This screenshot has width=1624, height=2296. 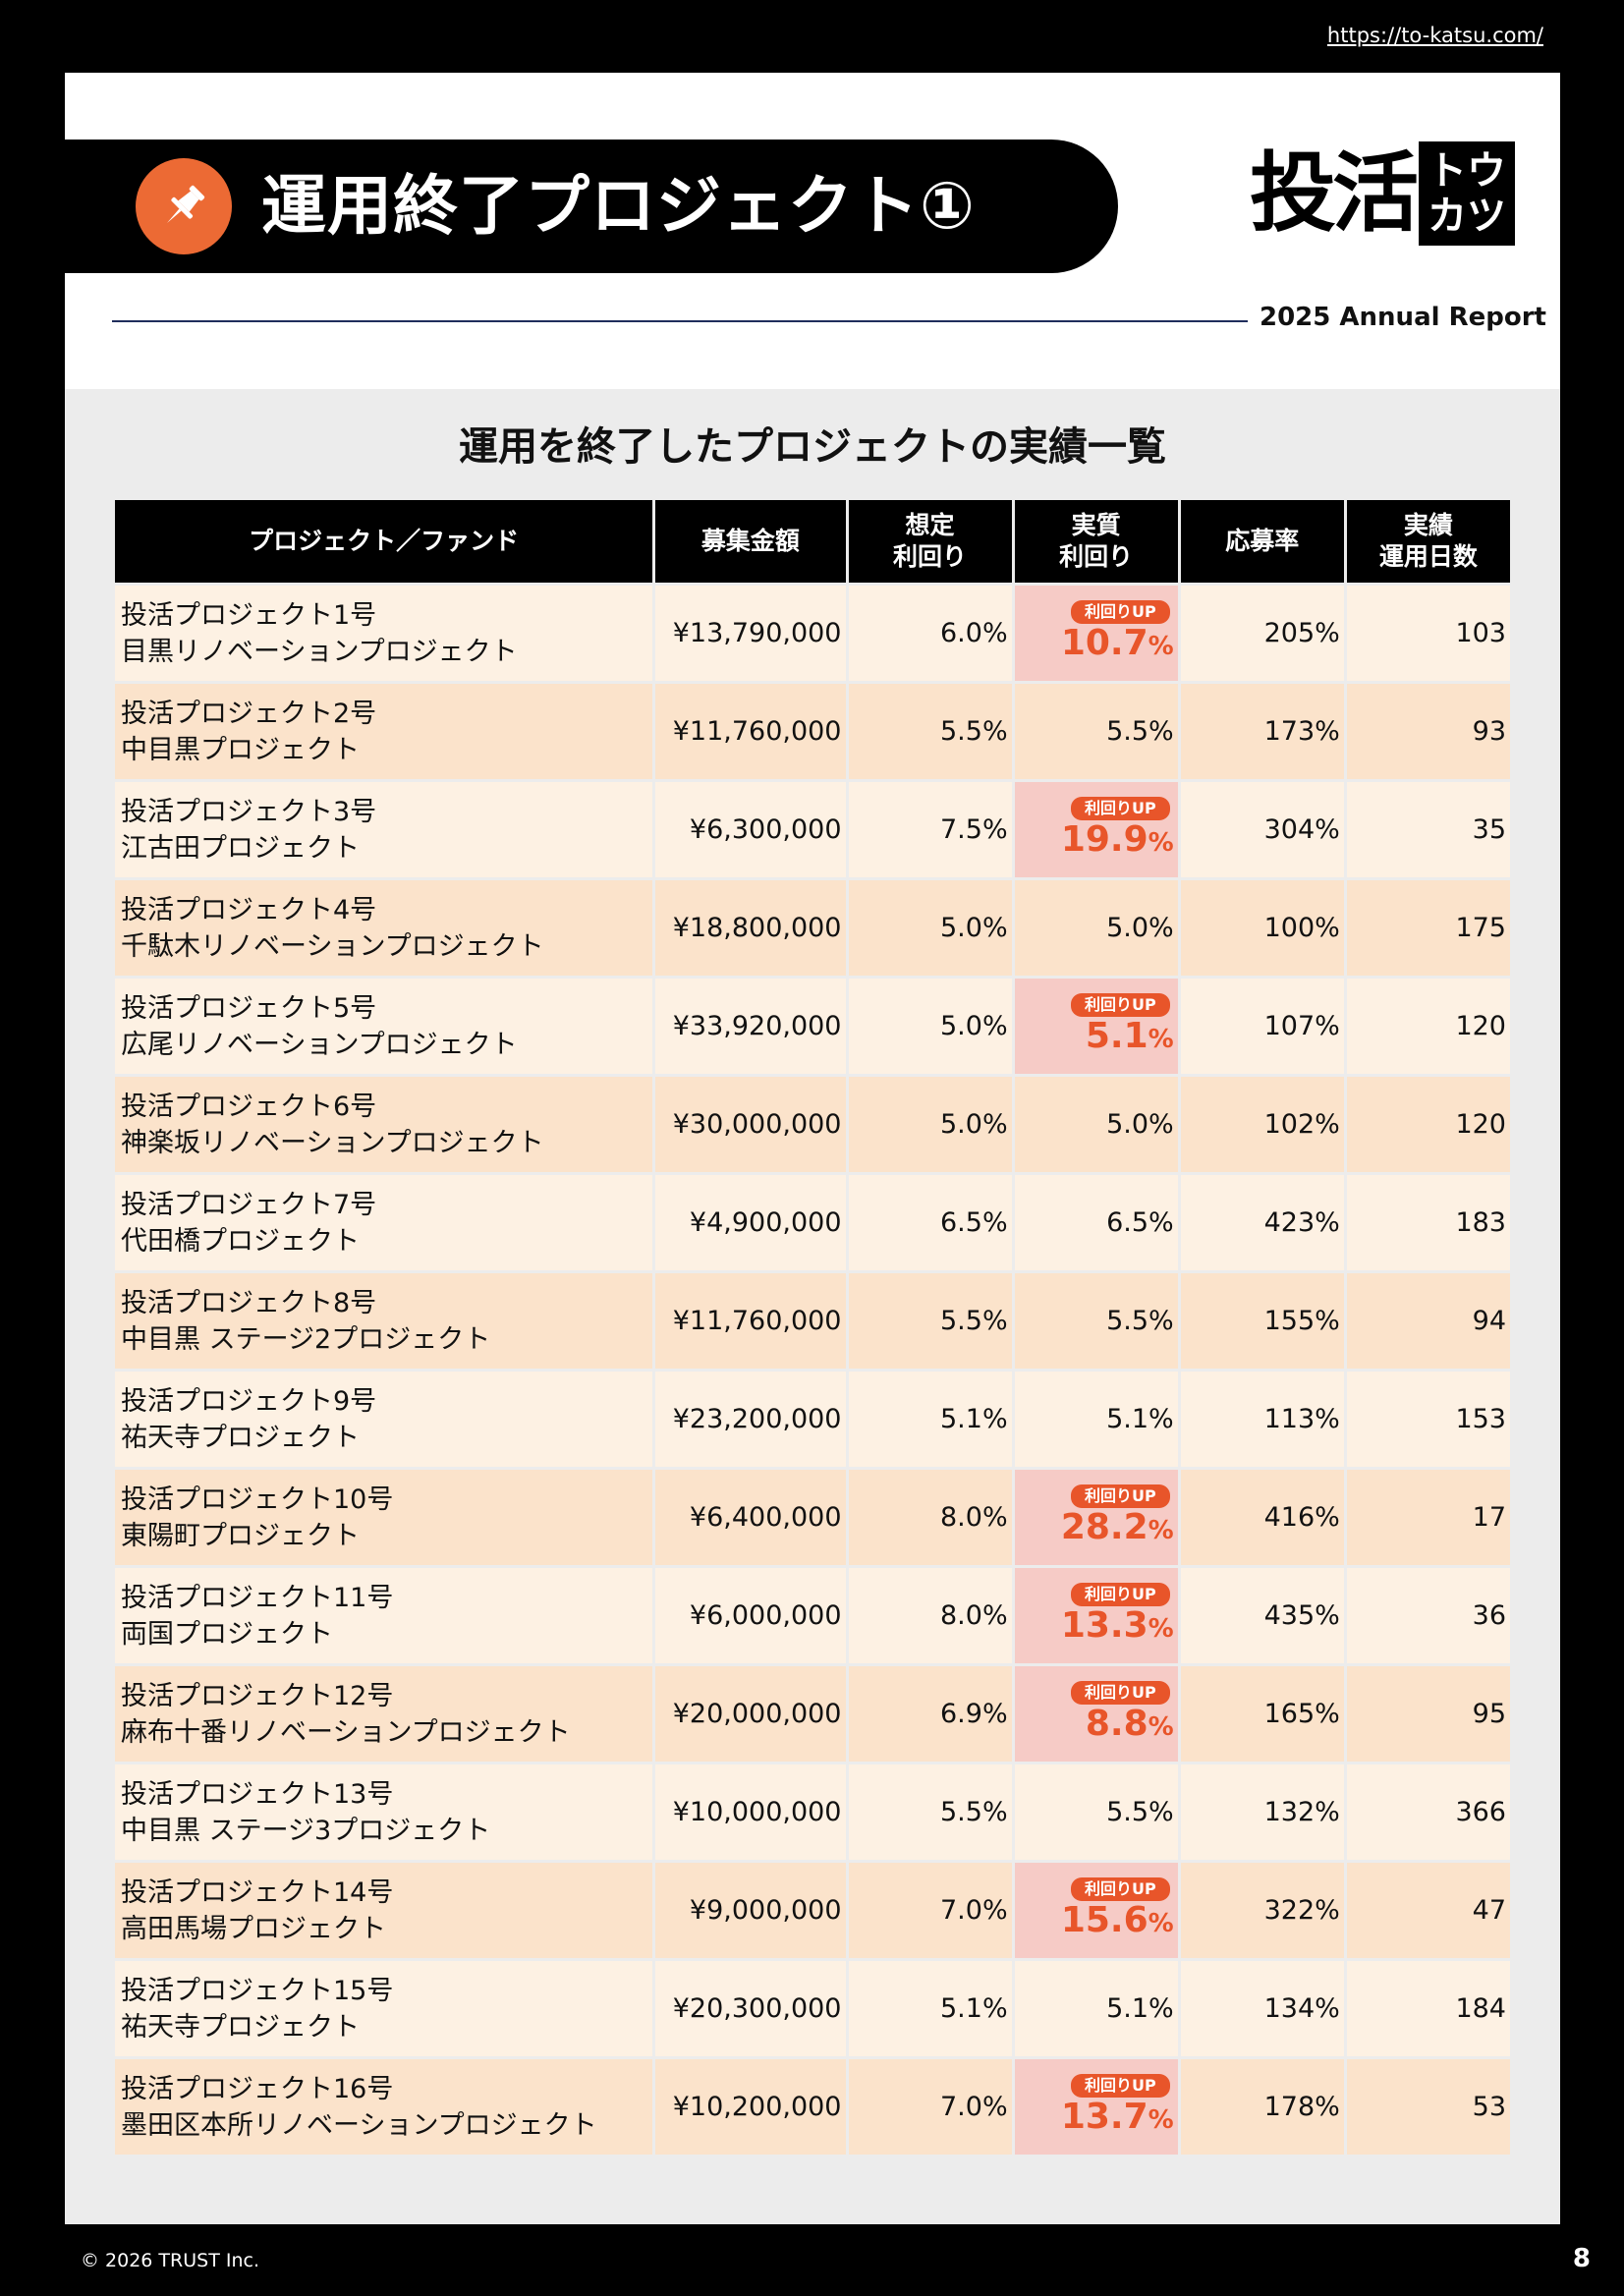 I want to click on actual-yield-up-value: 28.2%, so click(x=1117, y=1527).